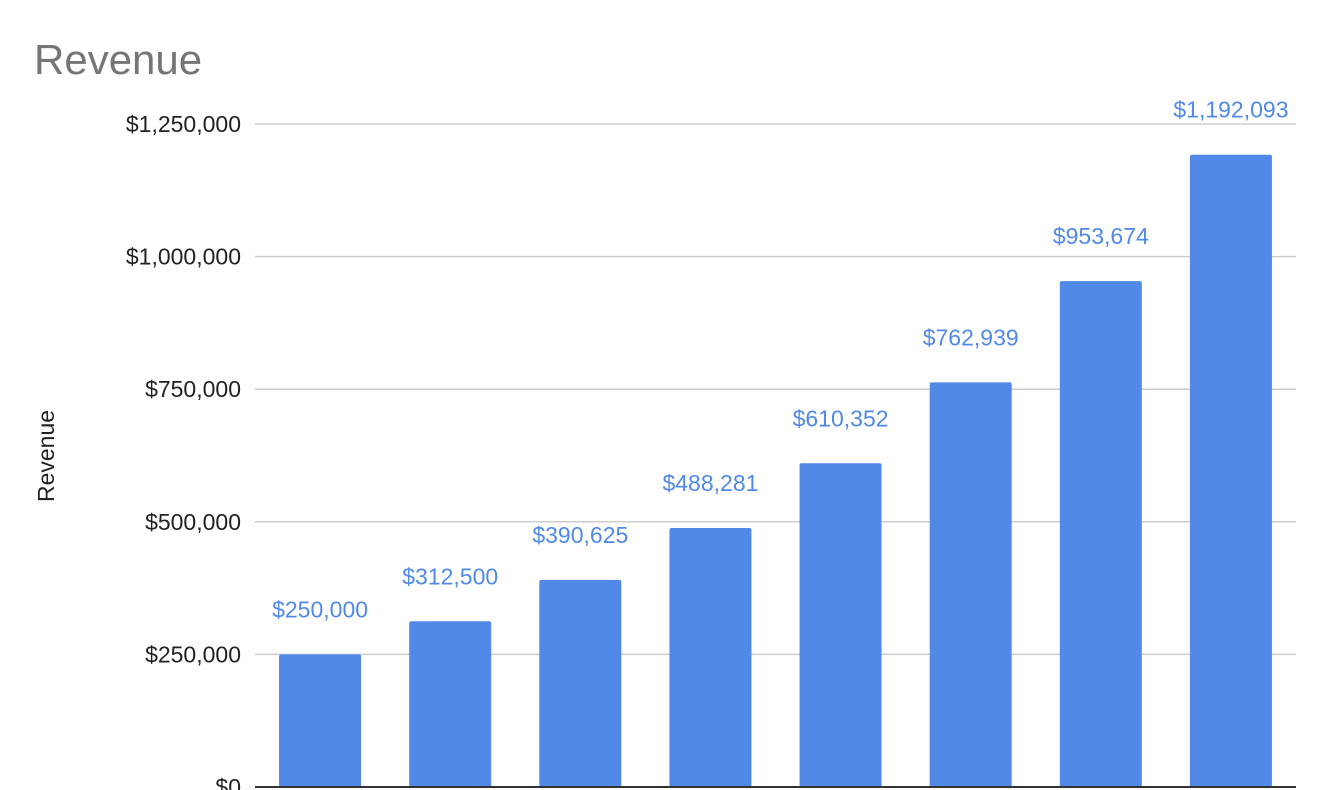 Image resolution: width=1326 pixels, height=790 pixels. What do you see at coordinates (580, 535) in the screenshot?
I see `data-label: $390,625` at bounding box center [580, 535].